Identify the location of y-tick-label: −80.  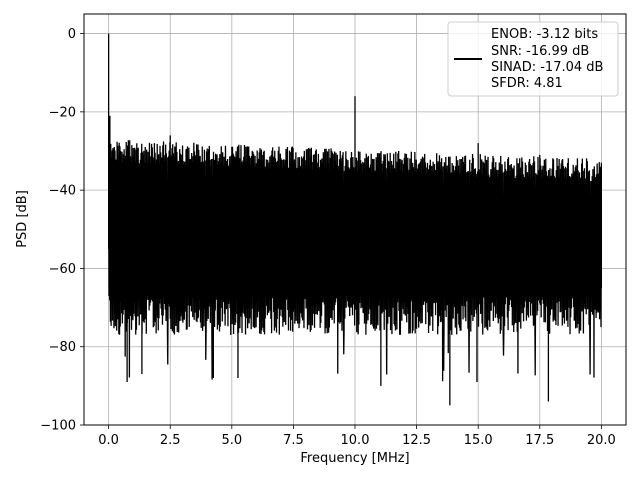
(62, 347).